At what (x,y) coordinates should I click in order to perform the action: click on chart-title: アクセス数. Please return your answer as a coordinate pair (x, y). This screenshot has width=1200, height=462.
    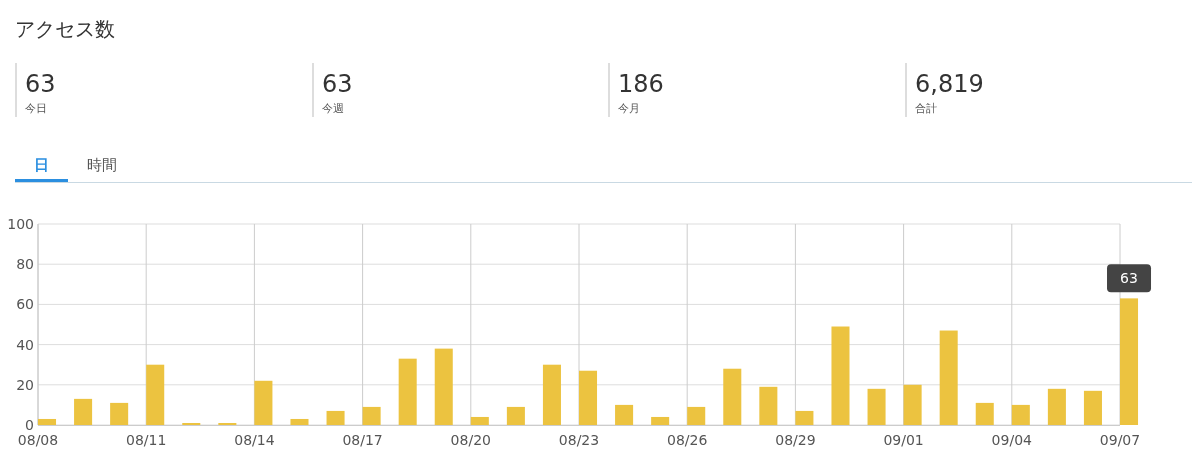
    Looking at the image, I should click on (65, 29).